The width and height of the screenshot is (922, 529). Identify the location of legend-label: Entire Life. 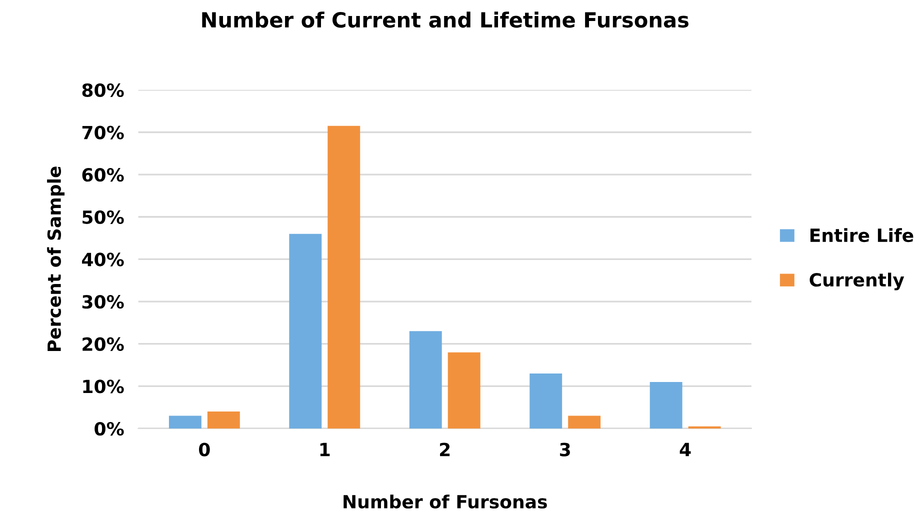
(862, 235).